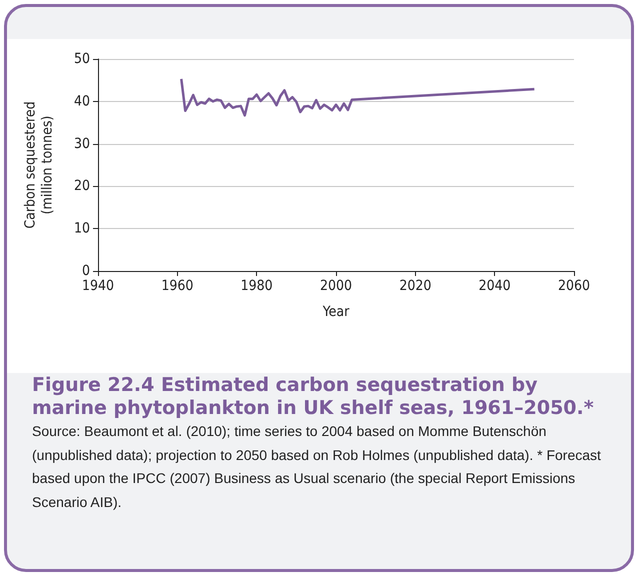 The height and width of the screenshot is (574, 636). I want to click on text: Figure 22.4 Estimated carbon sequestration by marine phytoplankton in UK shelf seas, 1961–2050.*, so click(313, 397).